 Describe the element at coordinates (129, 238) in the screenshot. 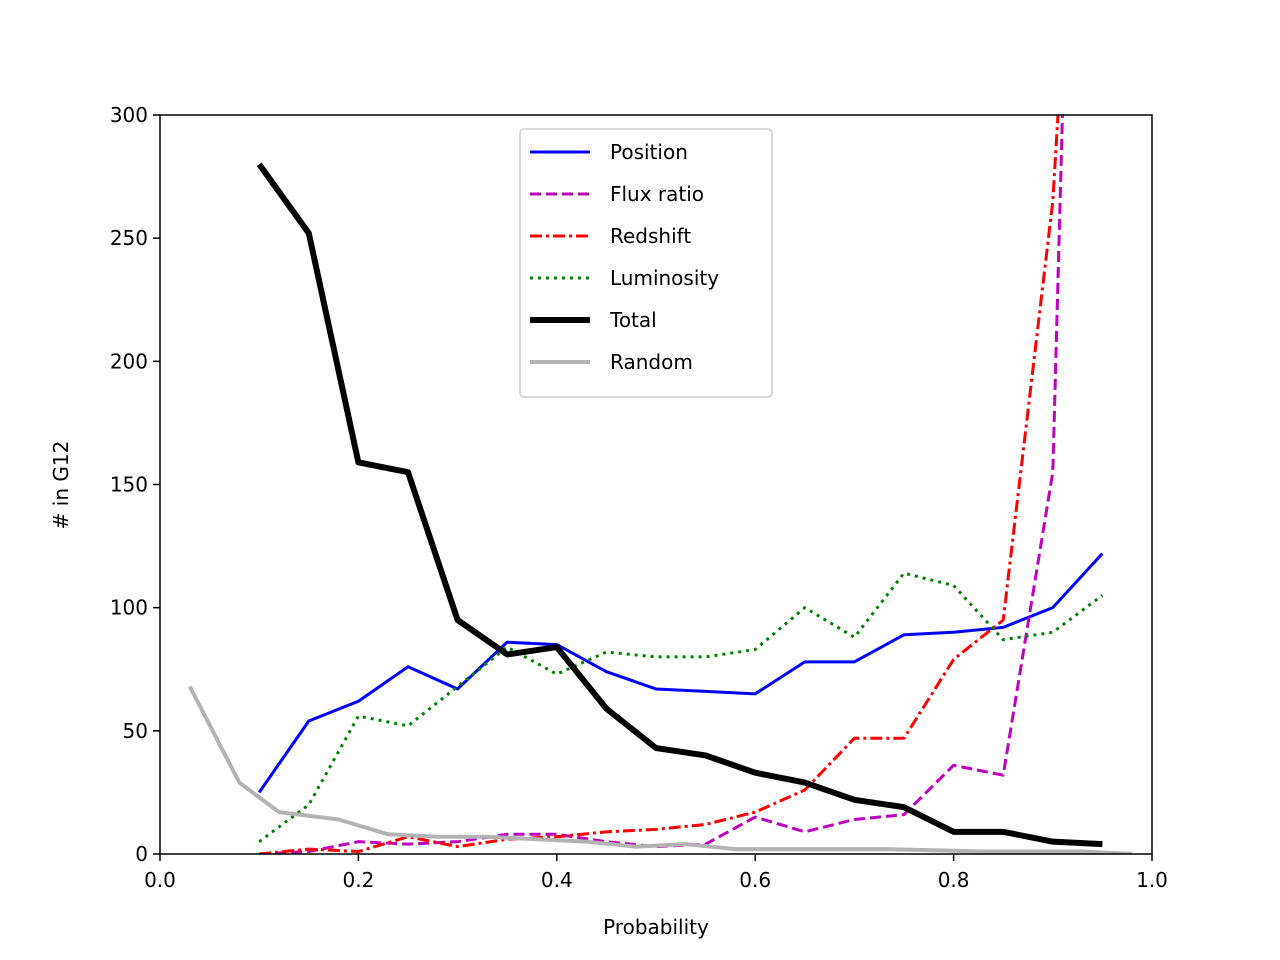

I see `y-tick-label: 250` at that location.